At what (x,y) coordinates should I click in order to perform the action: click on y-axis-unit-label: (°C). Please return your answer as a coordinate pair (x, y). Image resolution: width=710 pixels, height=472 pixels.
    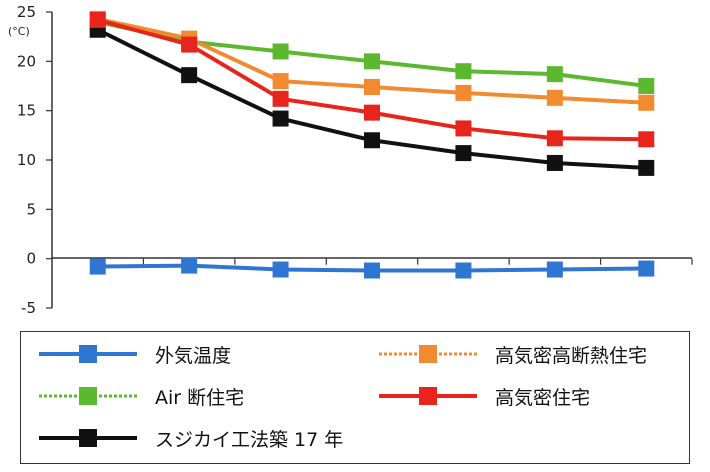
    Looking at the image, I should click on (19, 31).